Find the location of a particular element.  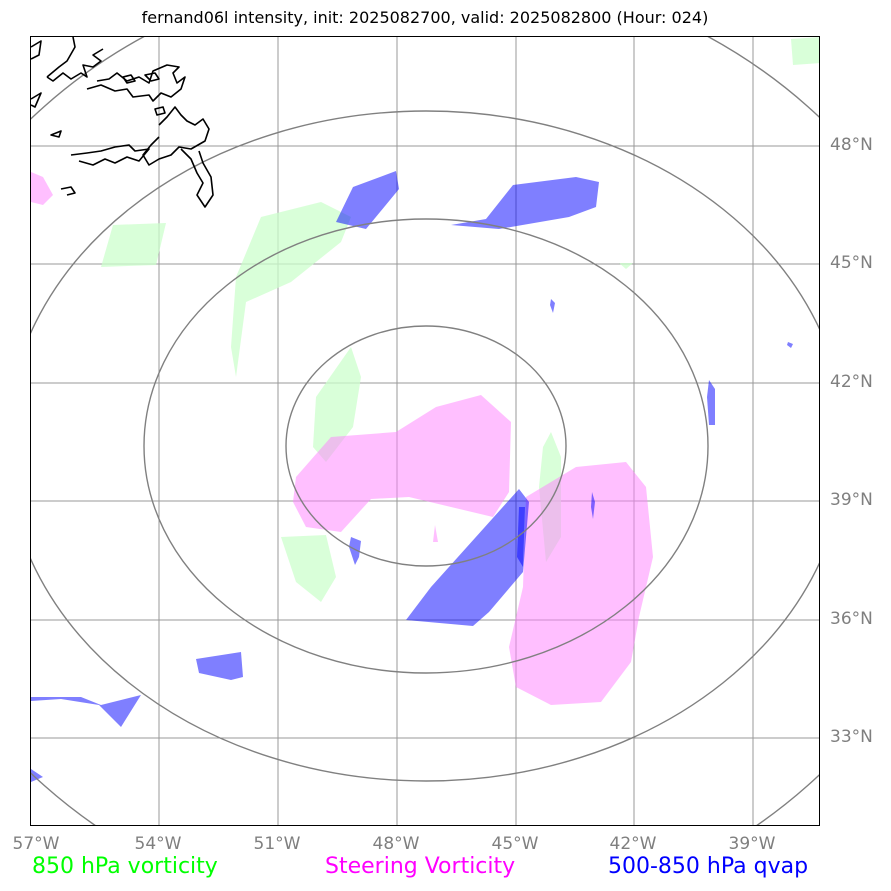

lon-label-45w: 45°W is located at coordinates (515, 844).